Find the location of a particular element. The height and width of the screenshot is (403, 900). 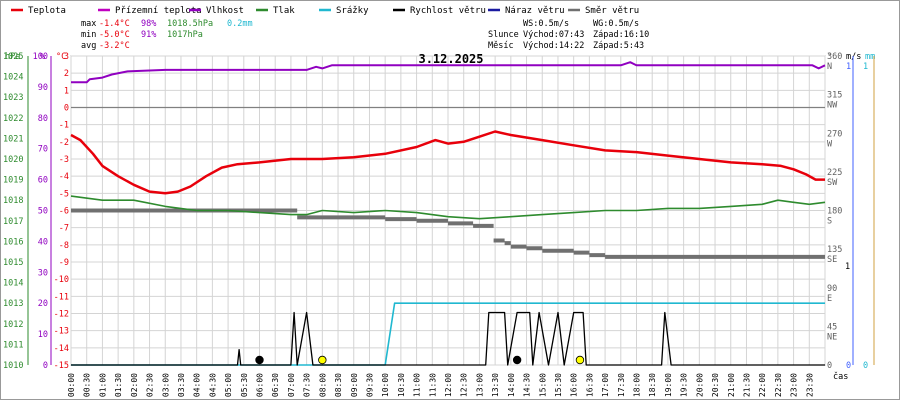

x-tick-label: 18:30 is located at coordinates (652, 385).